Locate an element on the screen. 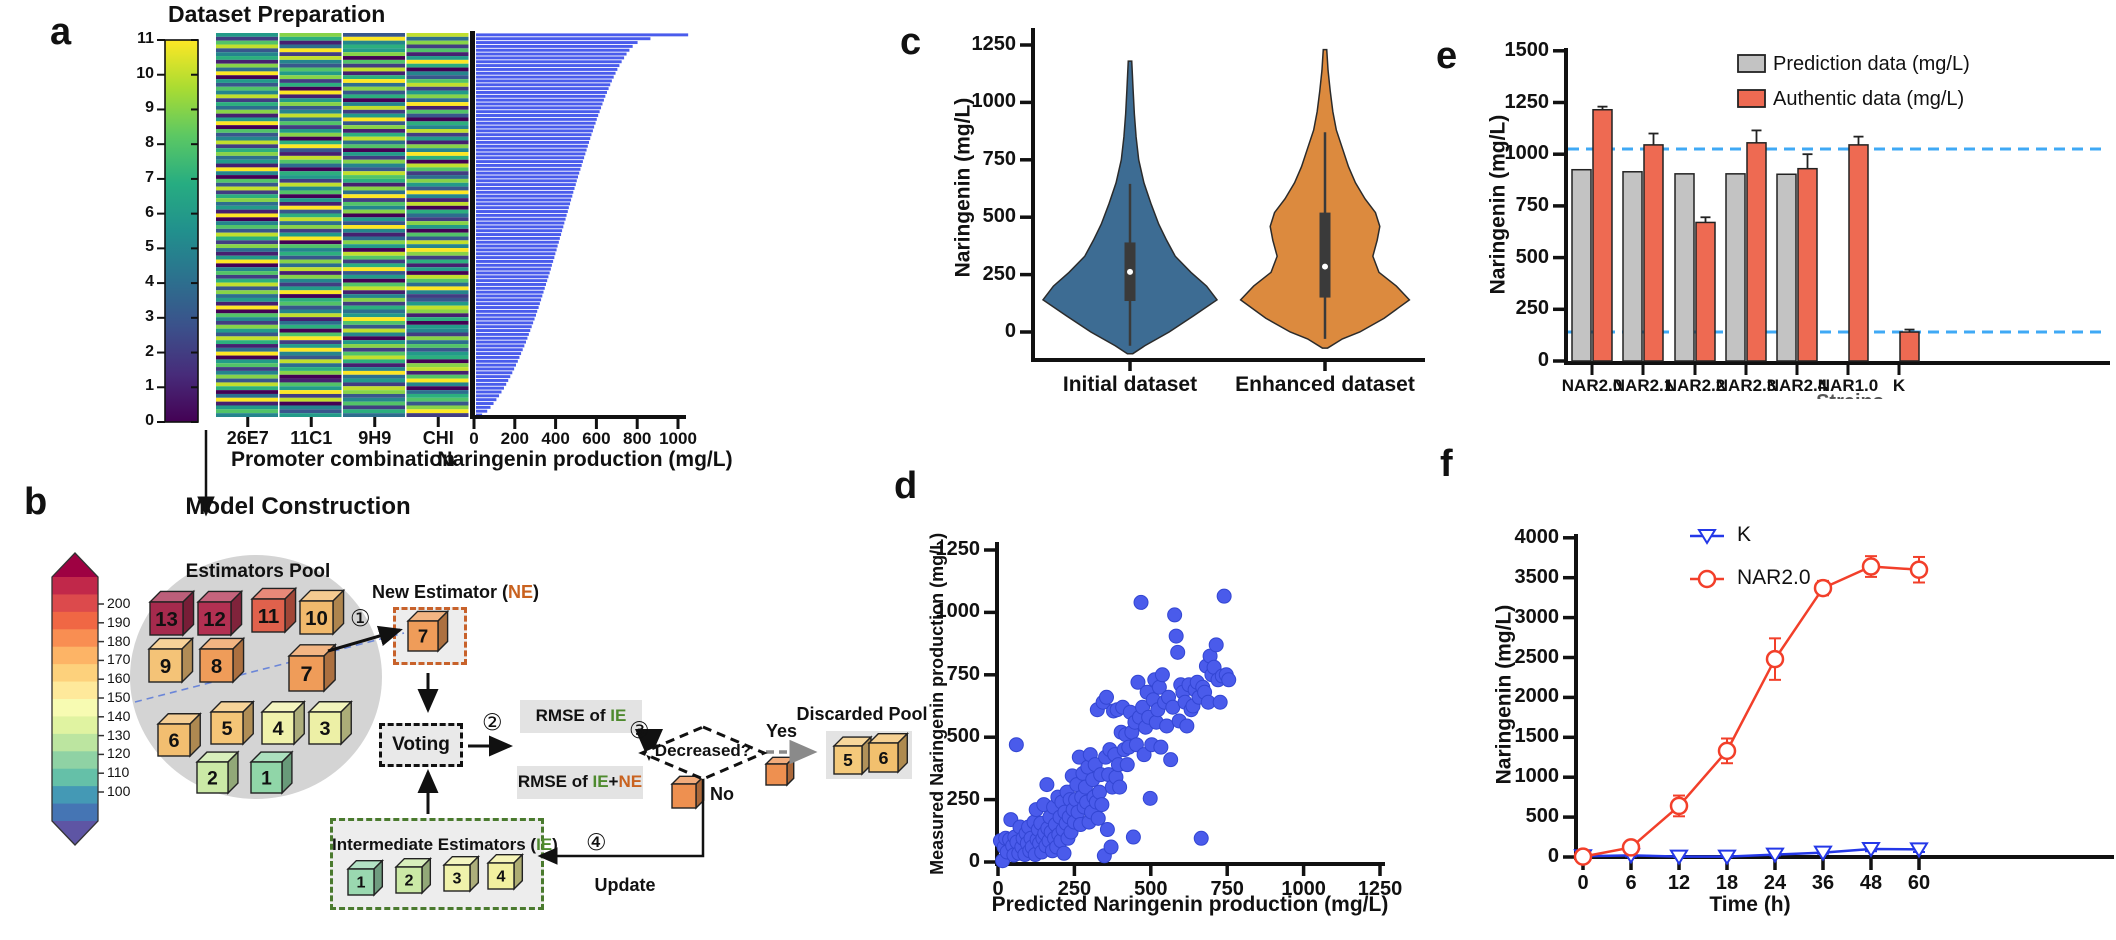 The width and height of the screenshot is (2116, 940). scatter-y-tick-label: 500 is located at coordinates (963, 736).